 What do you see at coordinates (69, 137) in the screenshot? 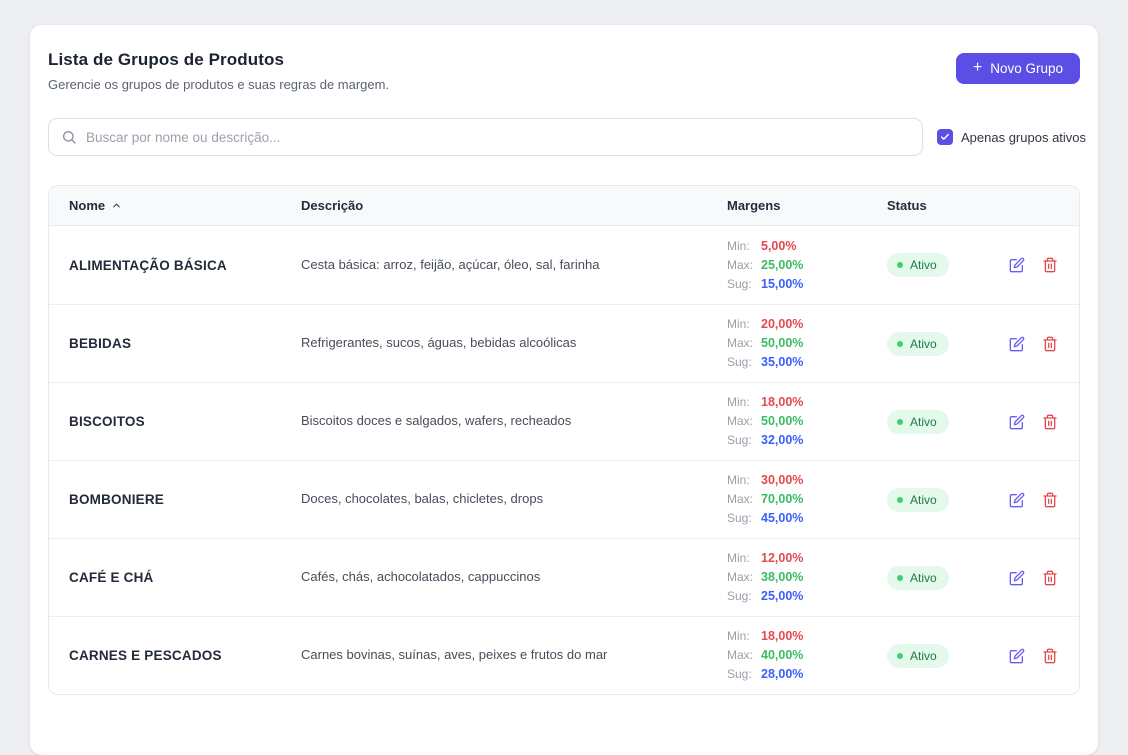
I see `search-icon` at bounding box center [69, 137].